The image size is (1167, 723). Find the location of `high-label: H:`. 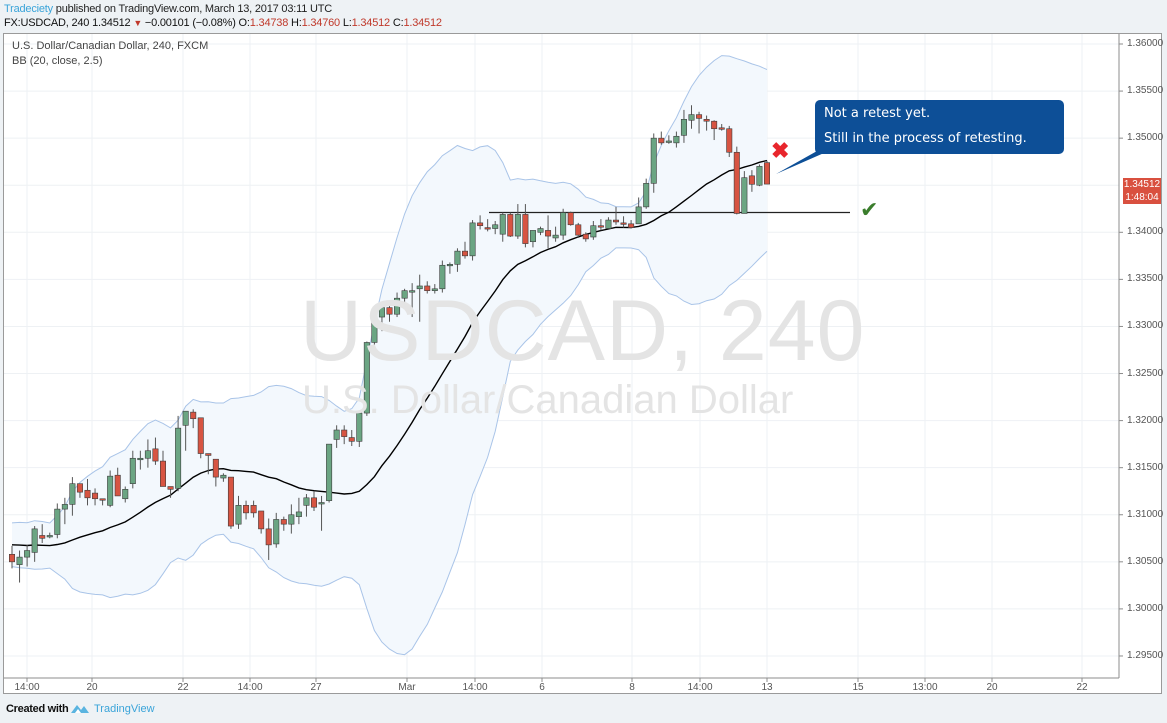

high-label: H: is located at coordinates (295, 23).